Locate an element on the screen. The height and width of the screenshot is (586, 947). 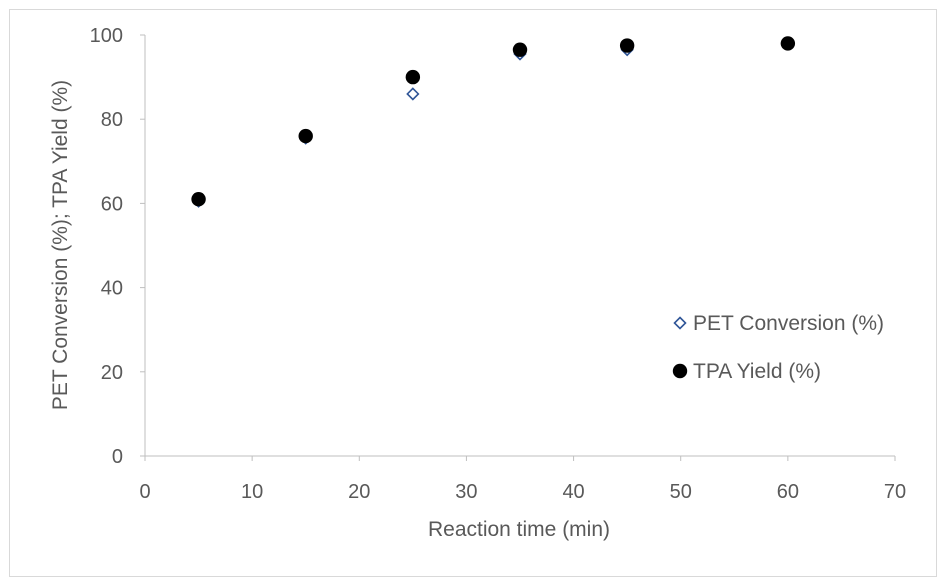
legend-circle-marker is located at coordinates (680, 371).